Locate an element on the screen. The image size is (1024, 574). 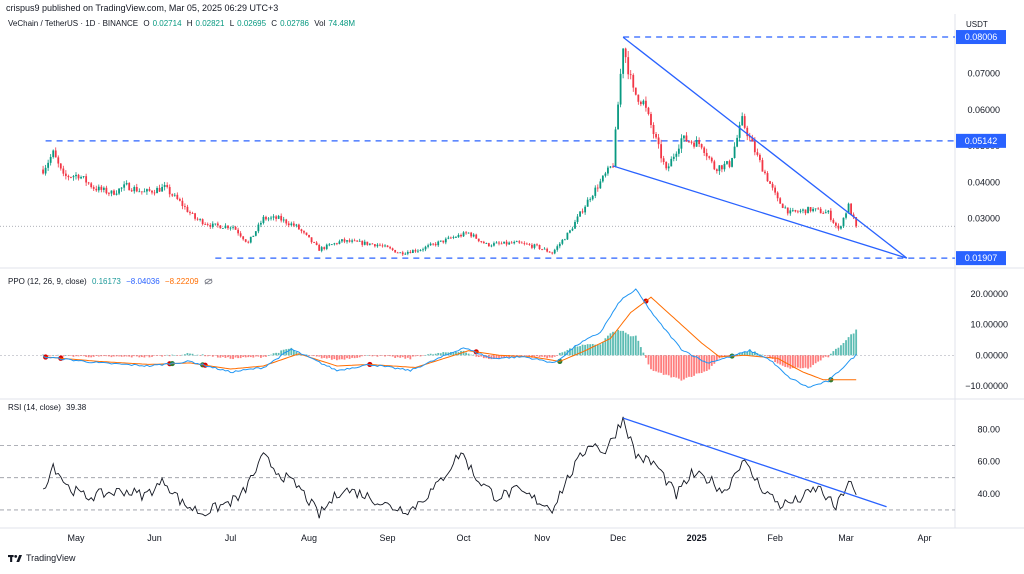
rsi-name: RSI (14, close) is located at coordinates (34, 407).